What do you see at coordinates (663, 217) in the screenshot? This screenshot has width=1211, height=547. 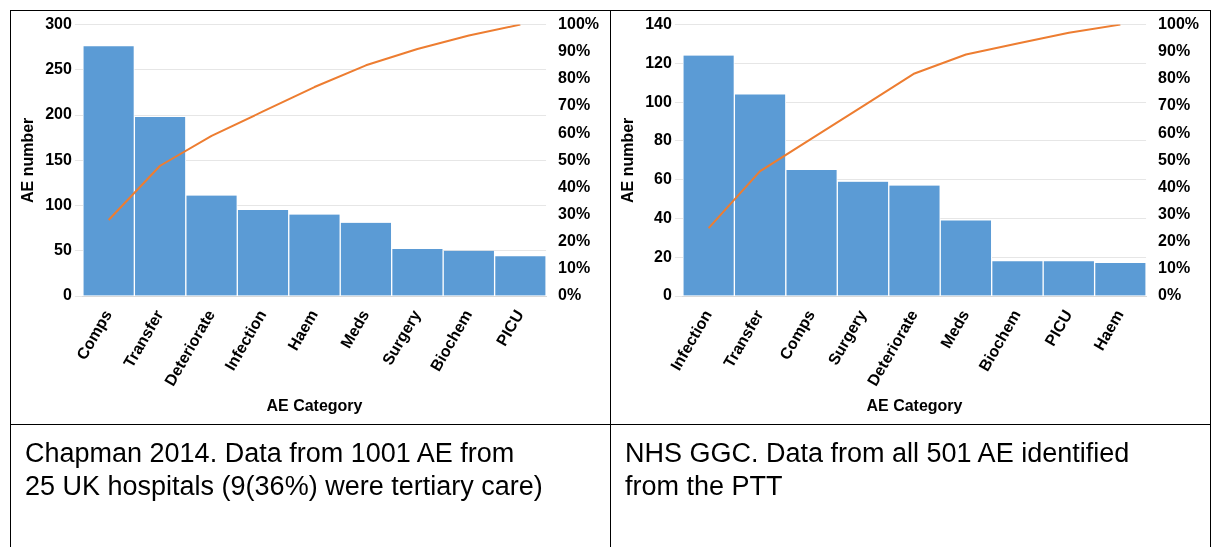 I see `y-tick-label: 40` at bounding box center [663, 217].